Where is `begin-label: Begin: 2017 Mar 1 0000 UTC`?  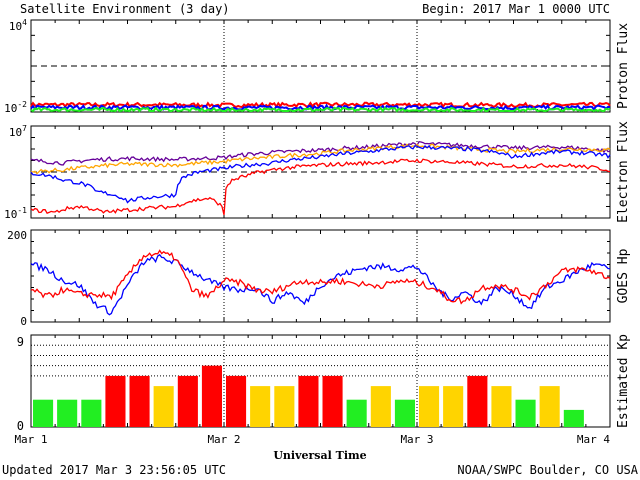
begin-label: Begin: 2017 Mar 1 0000 UTC is located at coordinates (516, 9).